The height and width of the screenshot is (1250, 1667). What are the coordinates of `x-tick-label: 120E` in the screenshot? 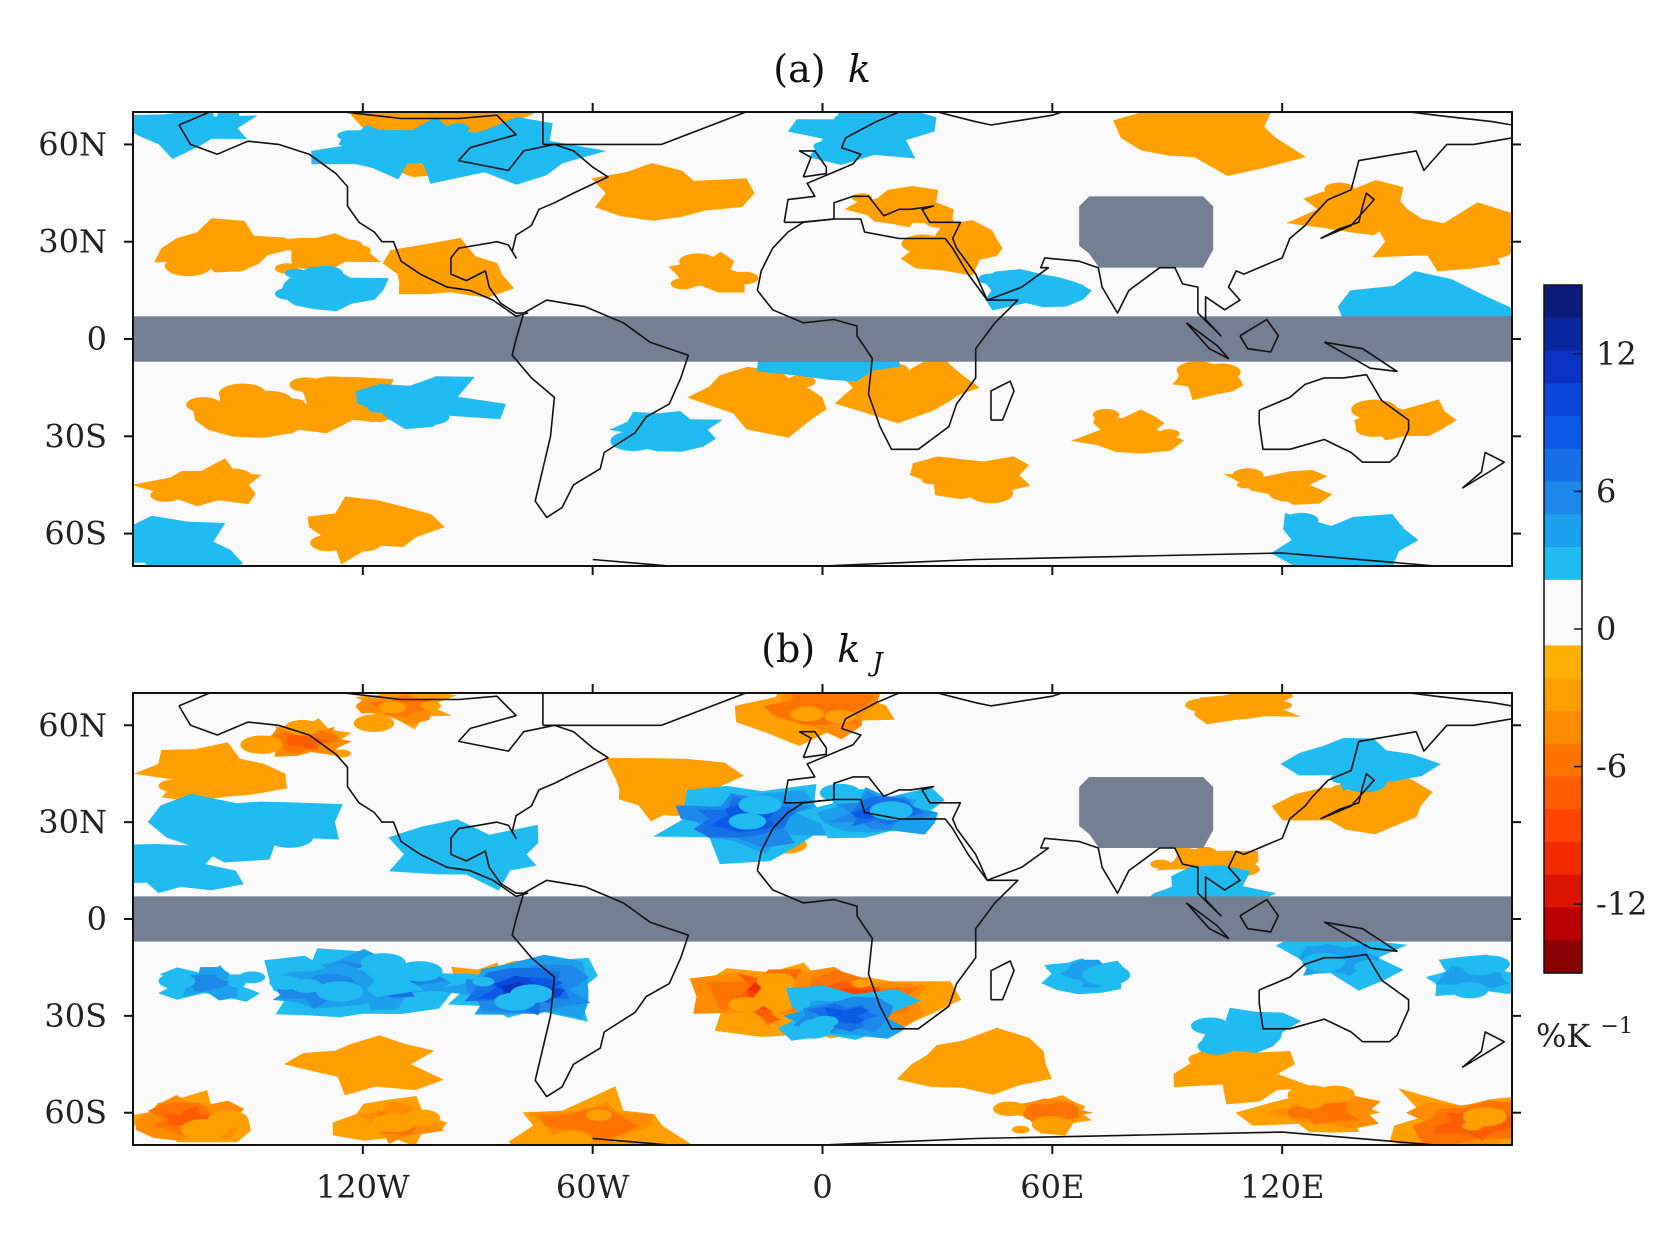 It's located at (1282, 1187).